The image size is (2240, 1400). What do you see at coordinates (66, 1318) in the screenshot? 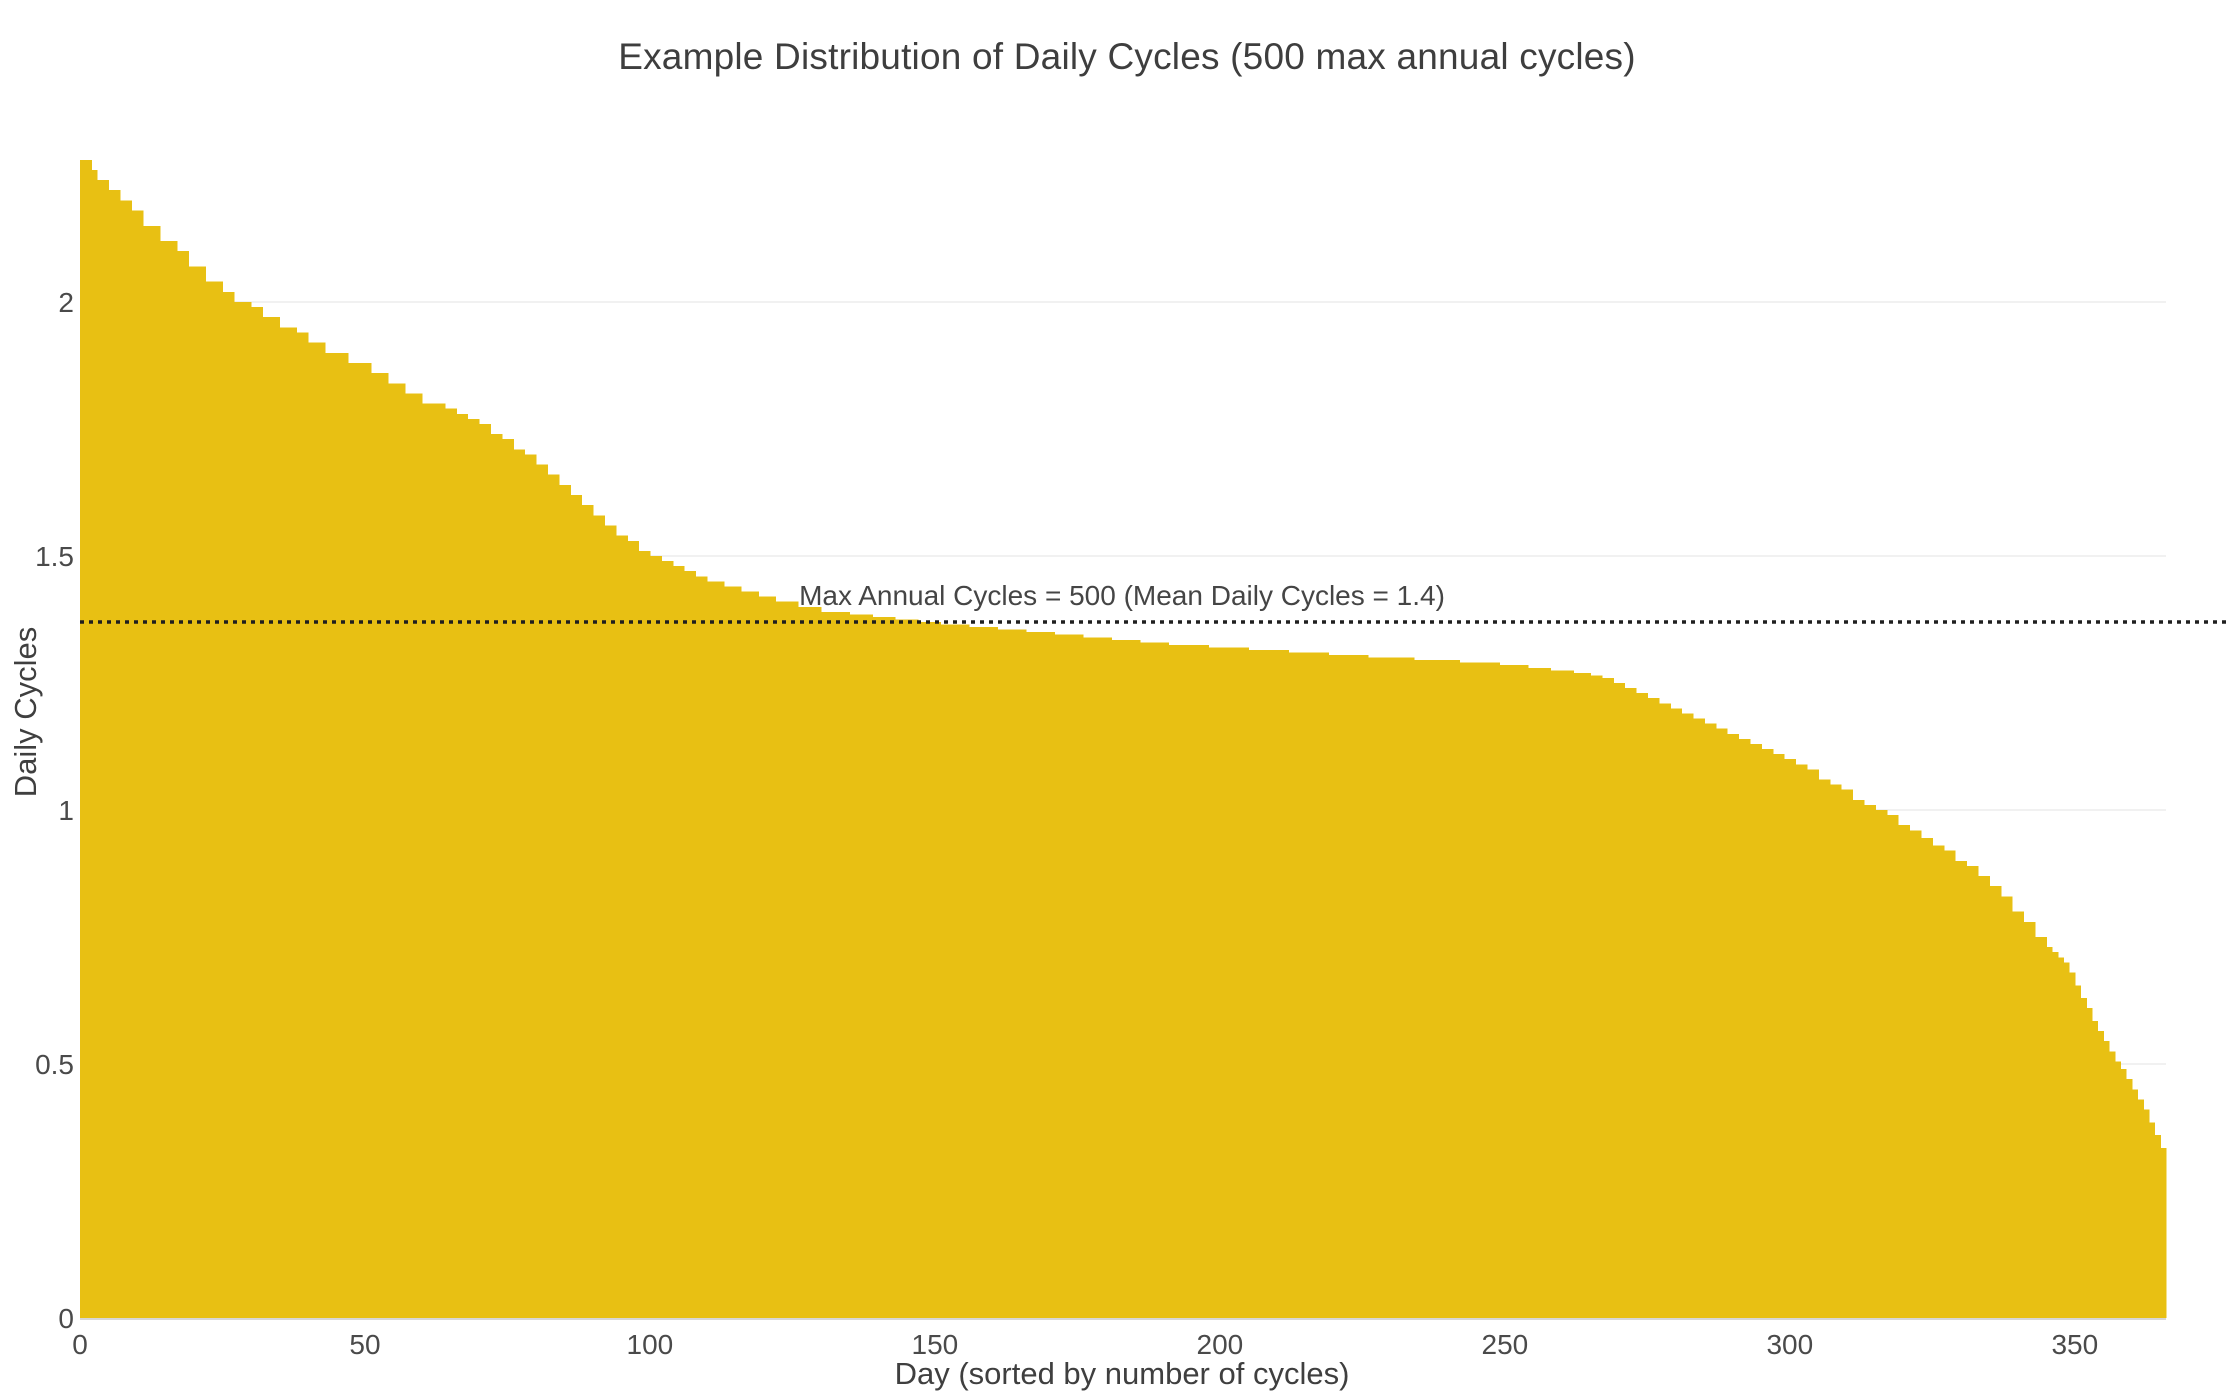
I see `y-tick-label: 0` at bounding box center [66, 1318].